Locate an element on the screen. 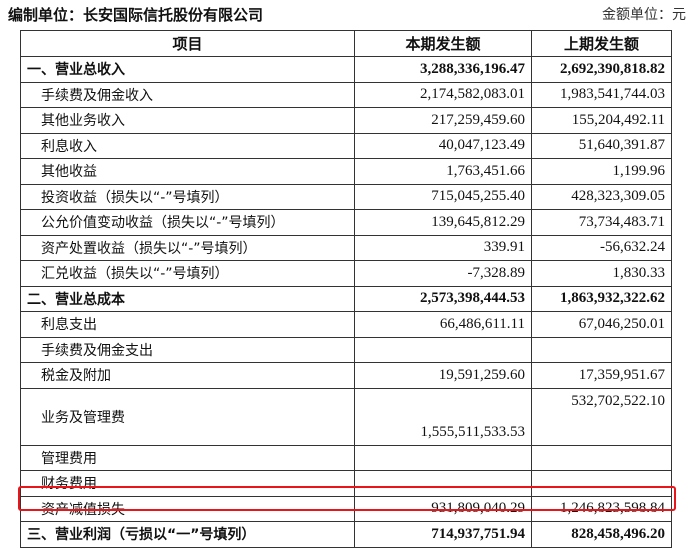 This screenshot has width=700, height=549. table-row-highlighted: 资产减值损失 931,809,040.29 1,246,823,598.84 is located at coordinates (346, 508).